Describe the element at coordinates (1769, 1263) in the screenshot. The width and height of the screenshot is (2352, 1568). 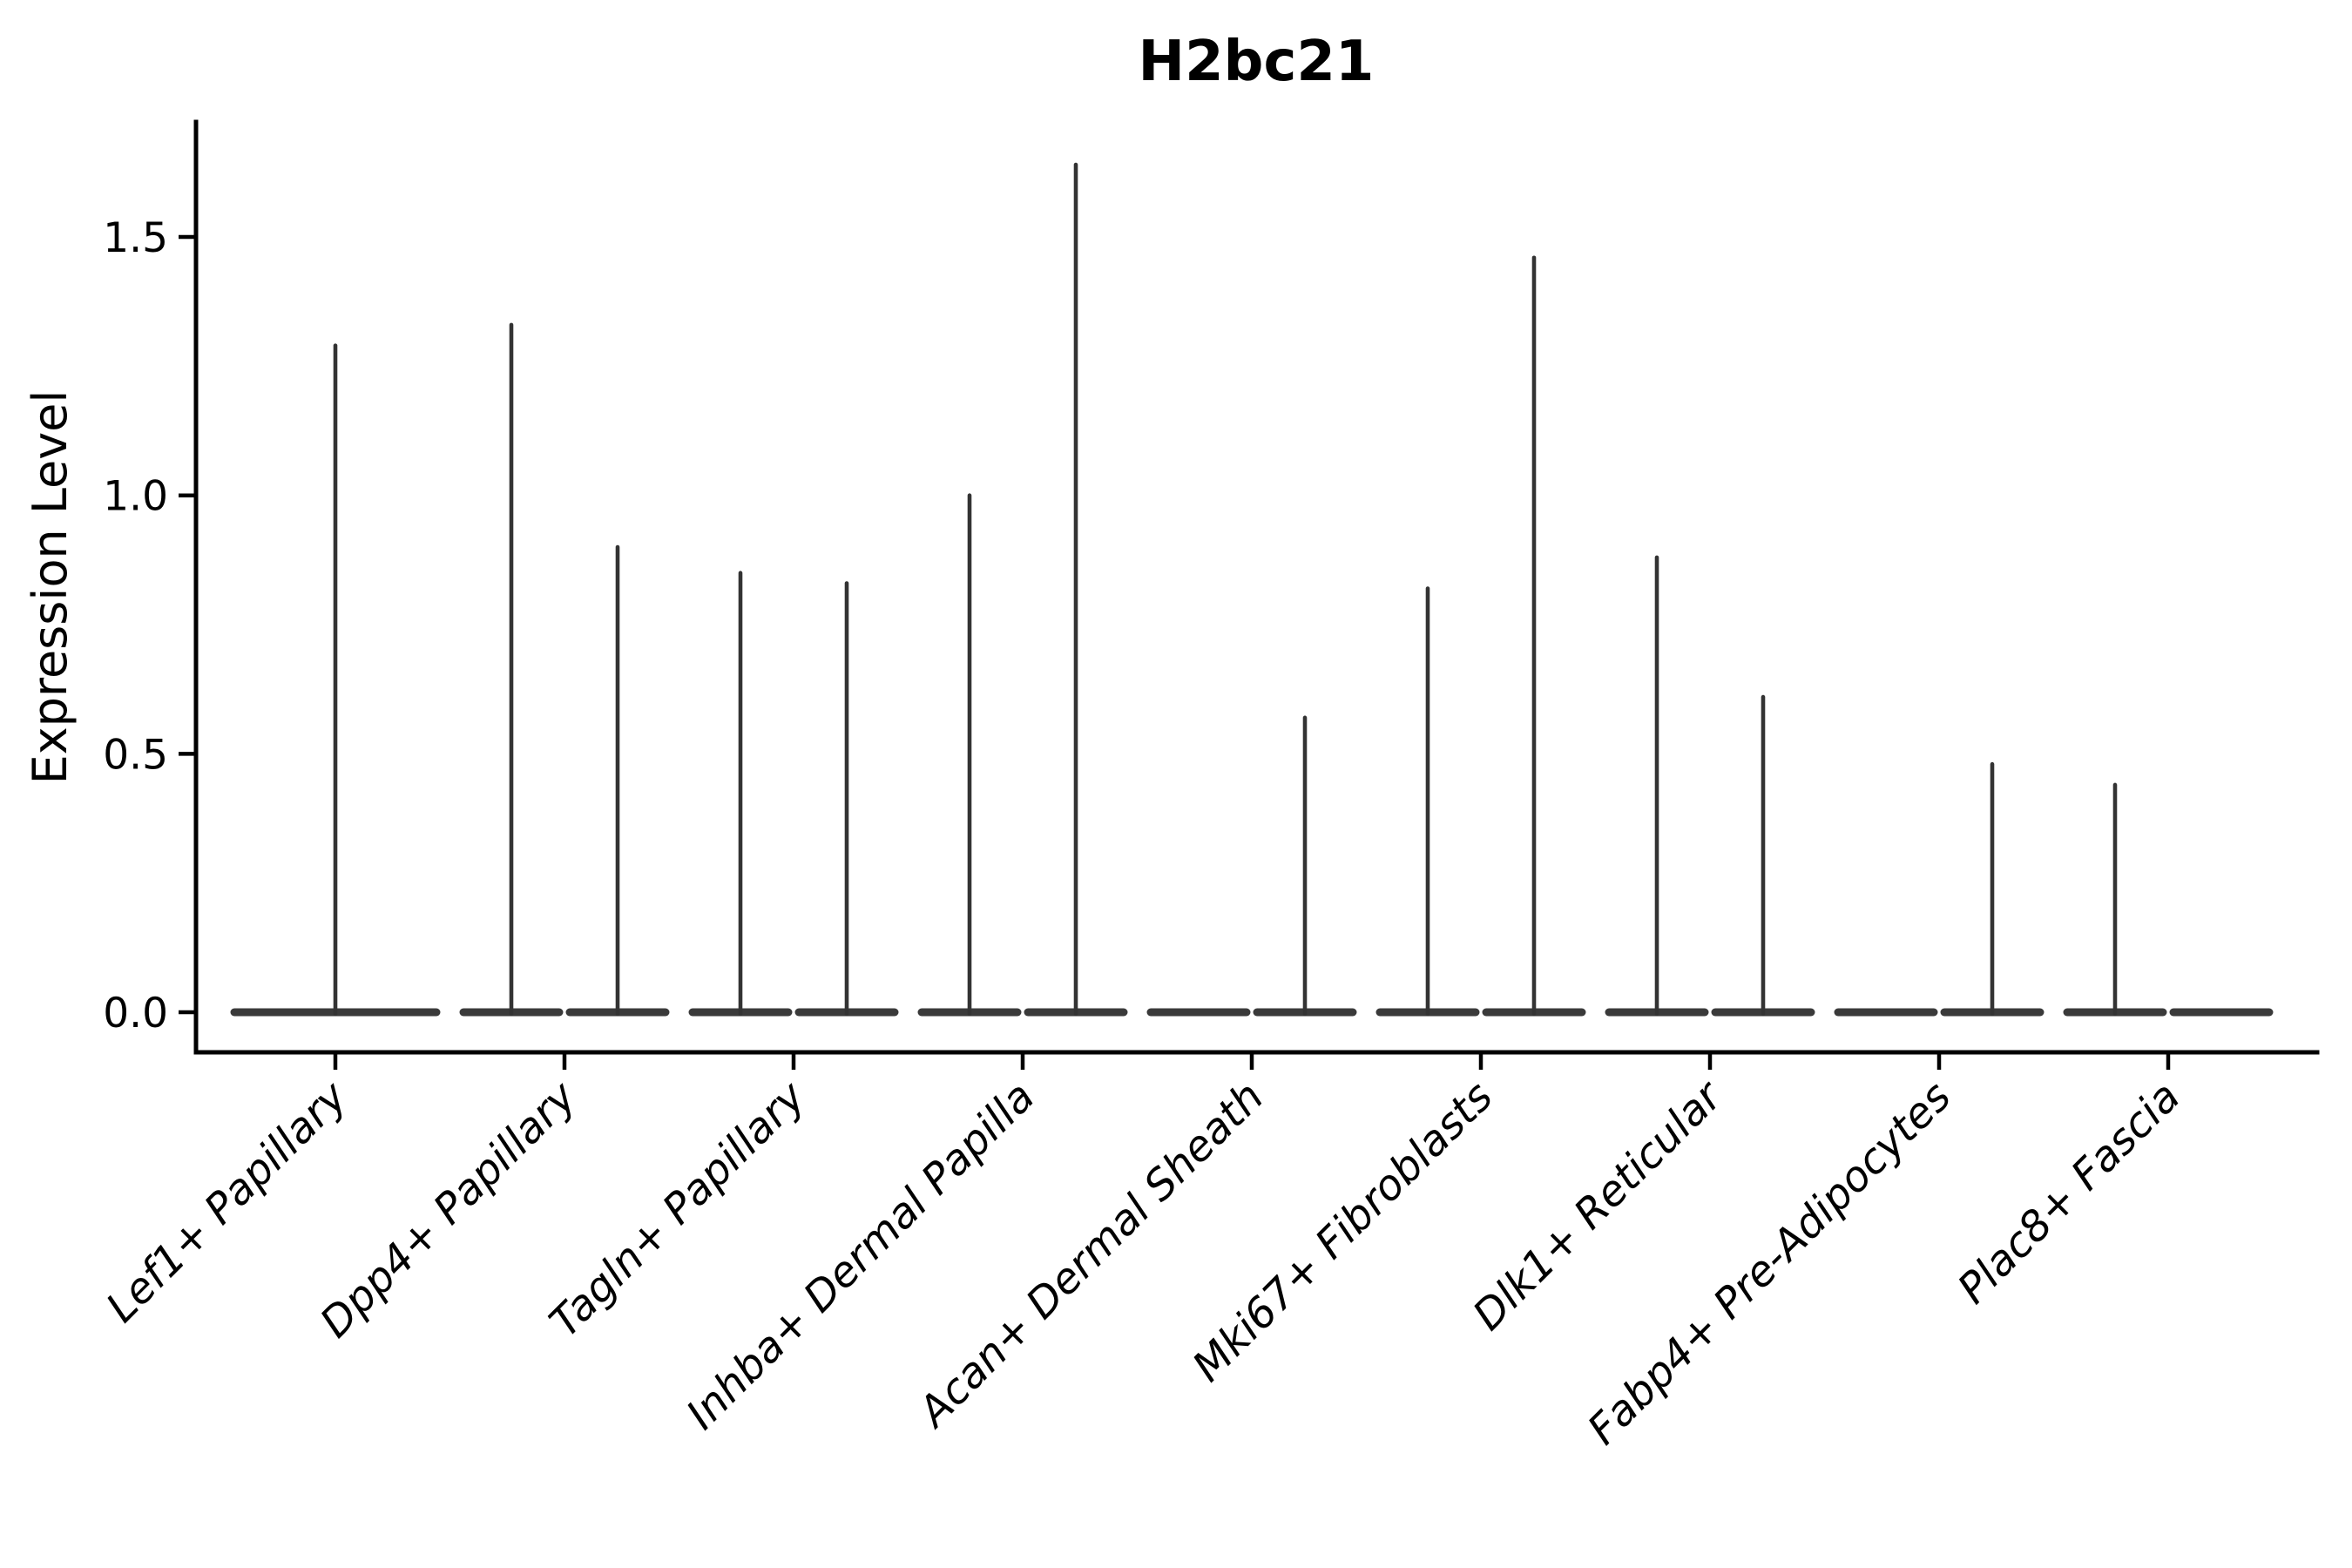
I see `x-tick-label: Fabp4+ Pre-Adipocytes` at that location.